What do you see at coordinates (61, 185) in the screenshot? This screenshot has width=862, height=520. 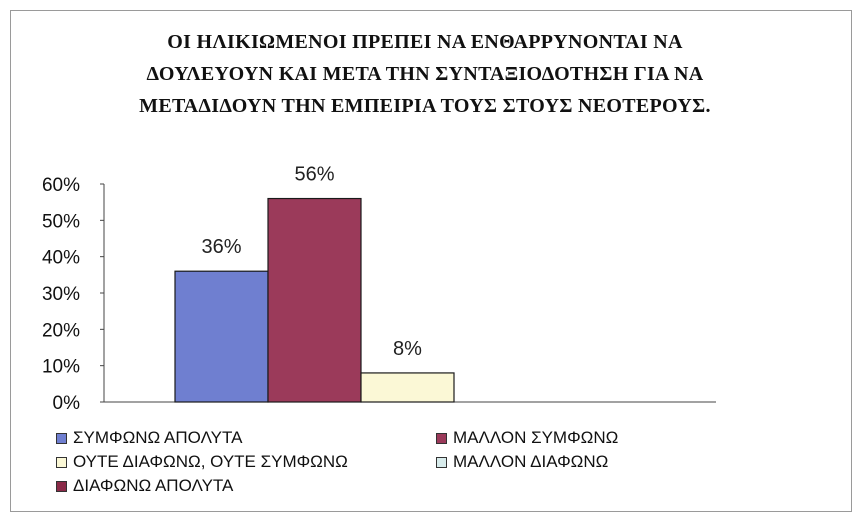 I see `y-tick-label: 60%` at bounding box center [61, 185].